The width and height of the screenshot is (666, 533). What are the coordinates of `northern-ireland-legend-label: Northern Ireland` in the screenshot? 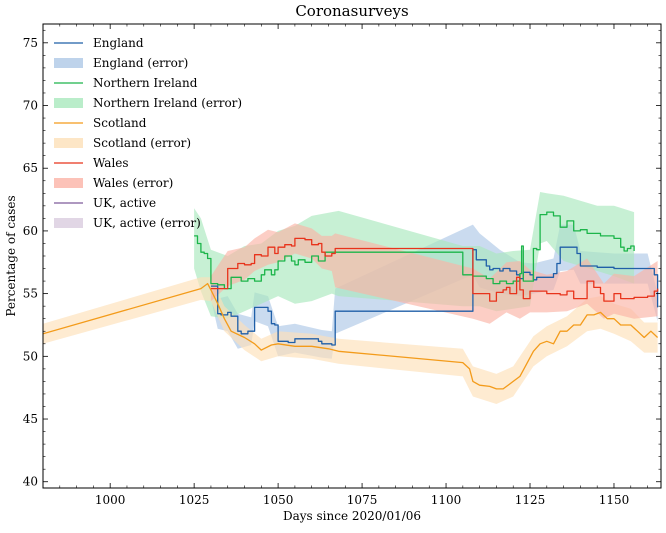 It's located at (145, 83).